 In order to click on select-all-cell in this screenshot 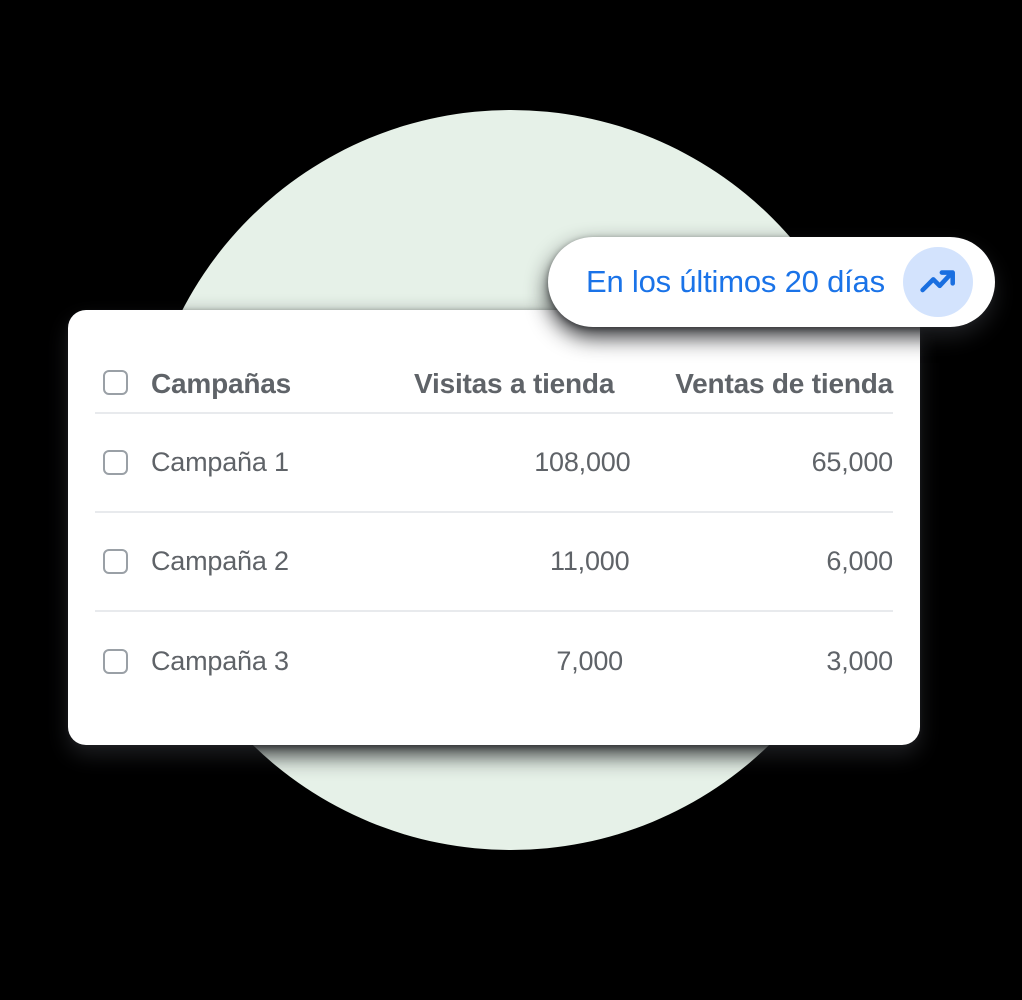, I will do `click(123, 381)`.